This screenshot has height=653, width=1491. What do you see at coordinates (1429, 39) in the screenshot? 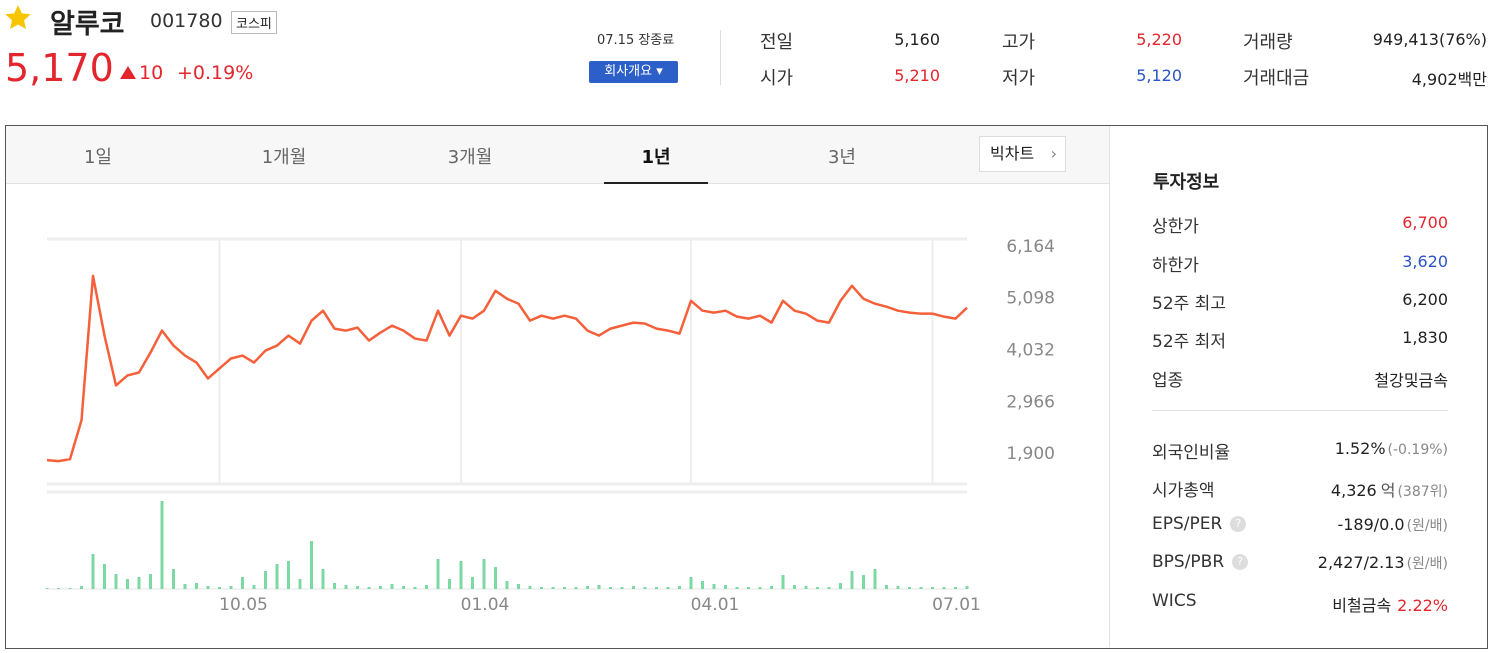
I see `summary-value: 949,413(76%)` at bounding box center [1429, 39].